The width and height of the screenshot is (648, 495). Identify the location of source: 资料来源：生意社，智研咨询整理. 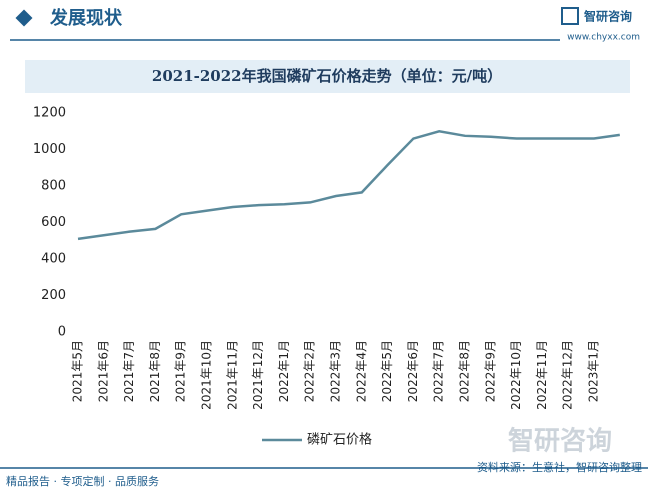
(559, 467).